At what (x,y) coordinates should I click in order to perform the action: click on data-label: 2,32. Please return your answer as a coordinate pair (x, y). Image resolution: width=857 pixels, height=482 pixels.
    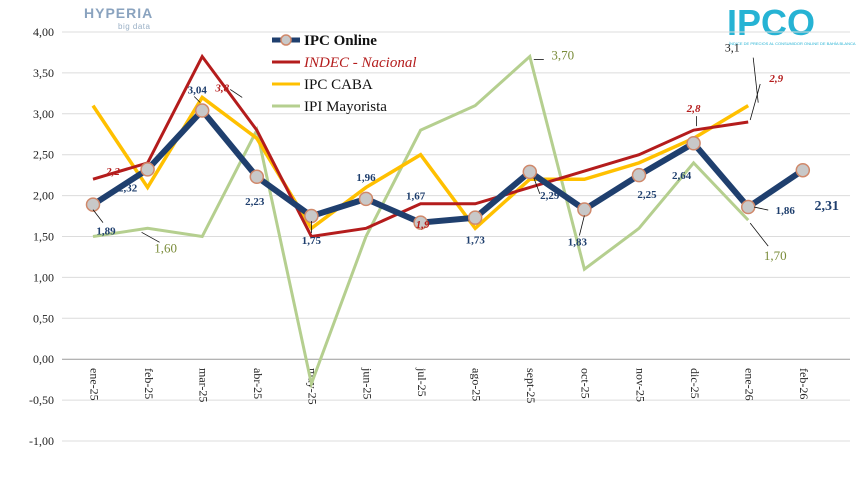
    Looking at the image, I should click on (128, 188).